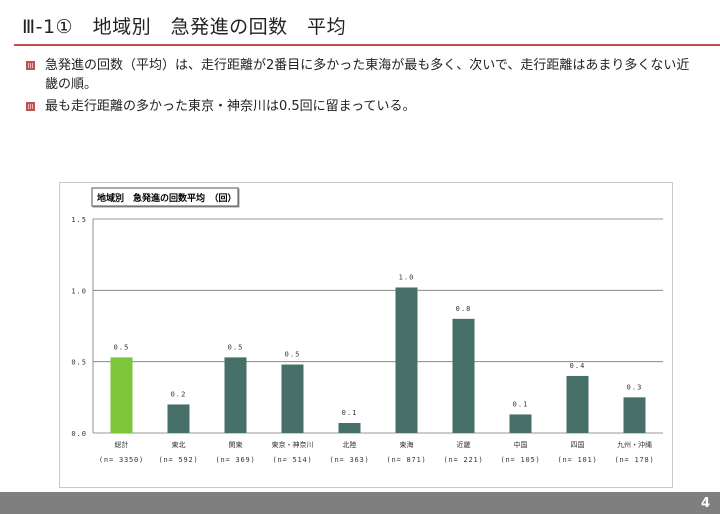  Describe the element at coordinates (406, 460) in the screenshot. I see `sample-size-label: (n= 871)` at that location.